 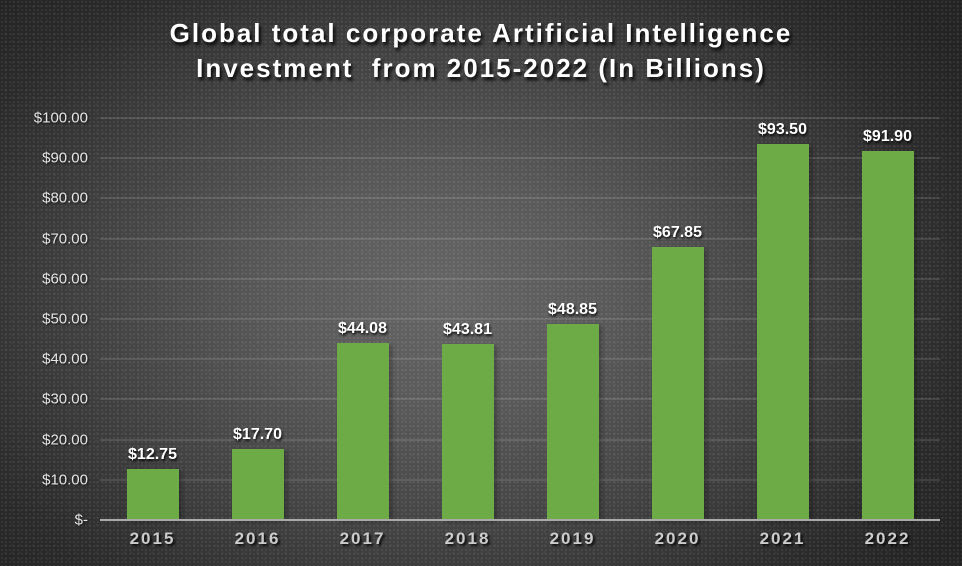 I want to click on x-axis-line, so click(x=520, y=520).